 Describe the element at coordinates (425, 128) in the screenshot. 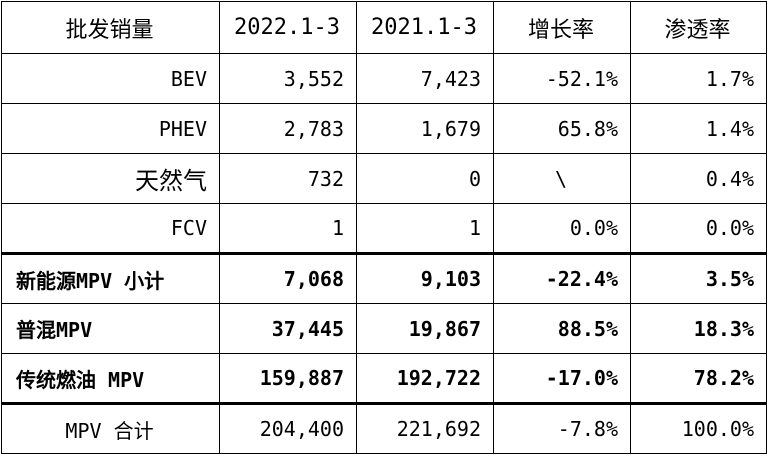

I see `cell-2021: 1,679` at that location.